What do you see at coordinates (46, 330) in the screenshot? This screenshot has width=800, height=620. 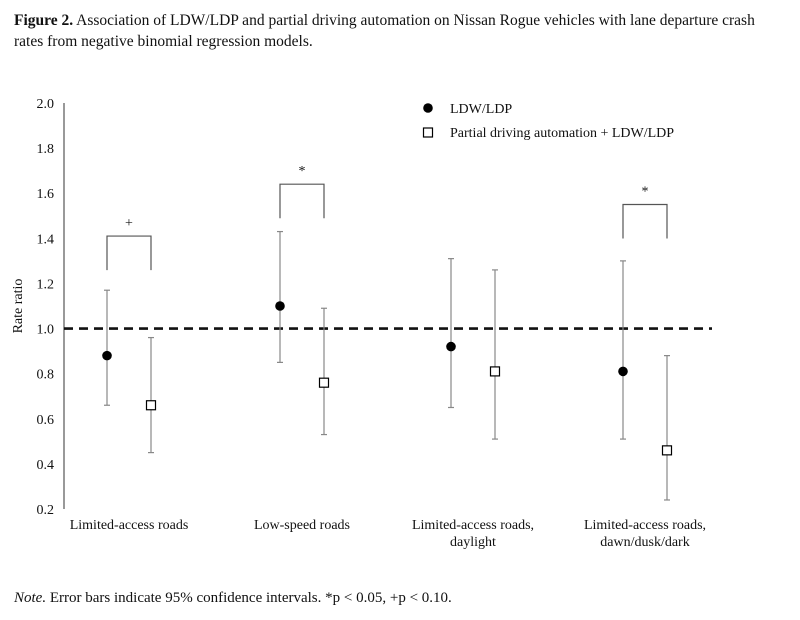 I see `y-tick-label: 1.0` at bounding box center [46, 330].